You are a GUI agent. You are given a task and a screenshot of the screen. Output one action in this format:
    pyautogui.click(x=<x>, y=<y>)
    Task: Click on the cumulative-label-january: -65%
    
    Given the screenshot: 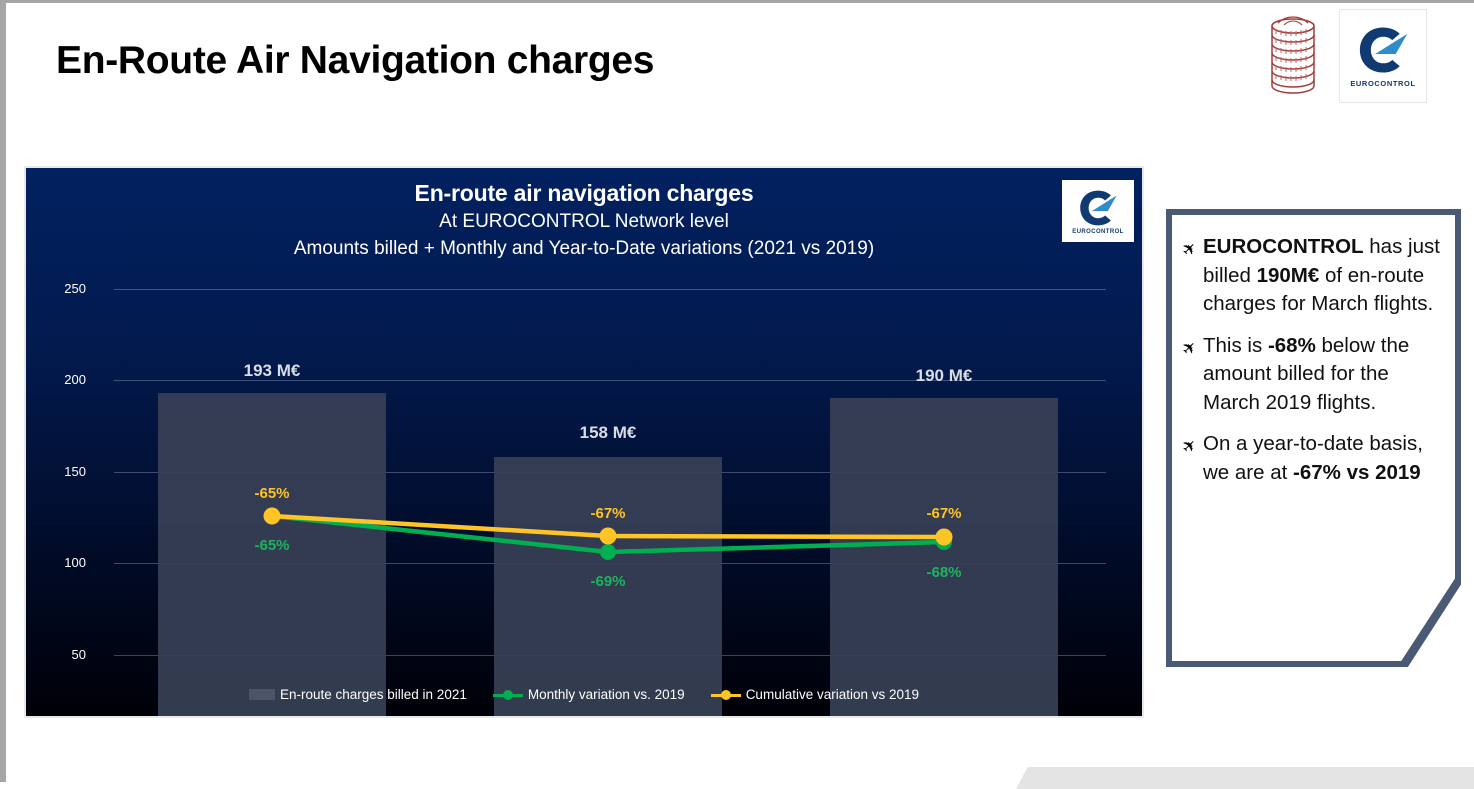 What is the action you would take?
    pyautogui.click(x=272, y=493)
    